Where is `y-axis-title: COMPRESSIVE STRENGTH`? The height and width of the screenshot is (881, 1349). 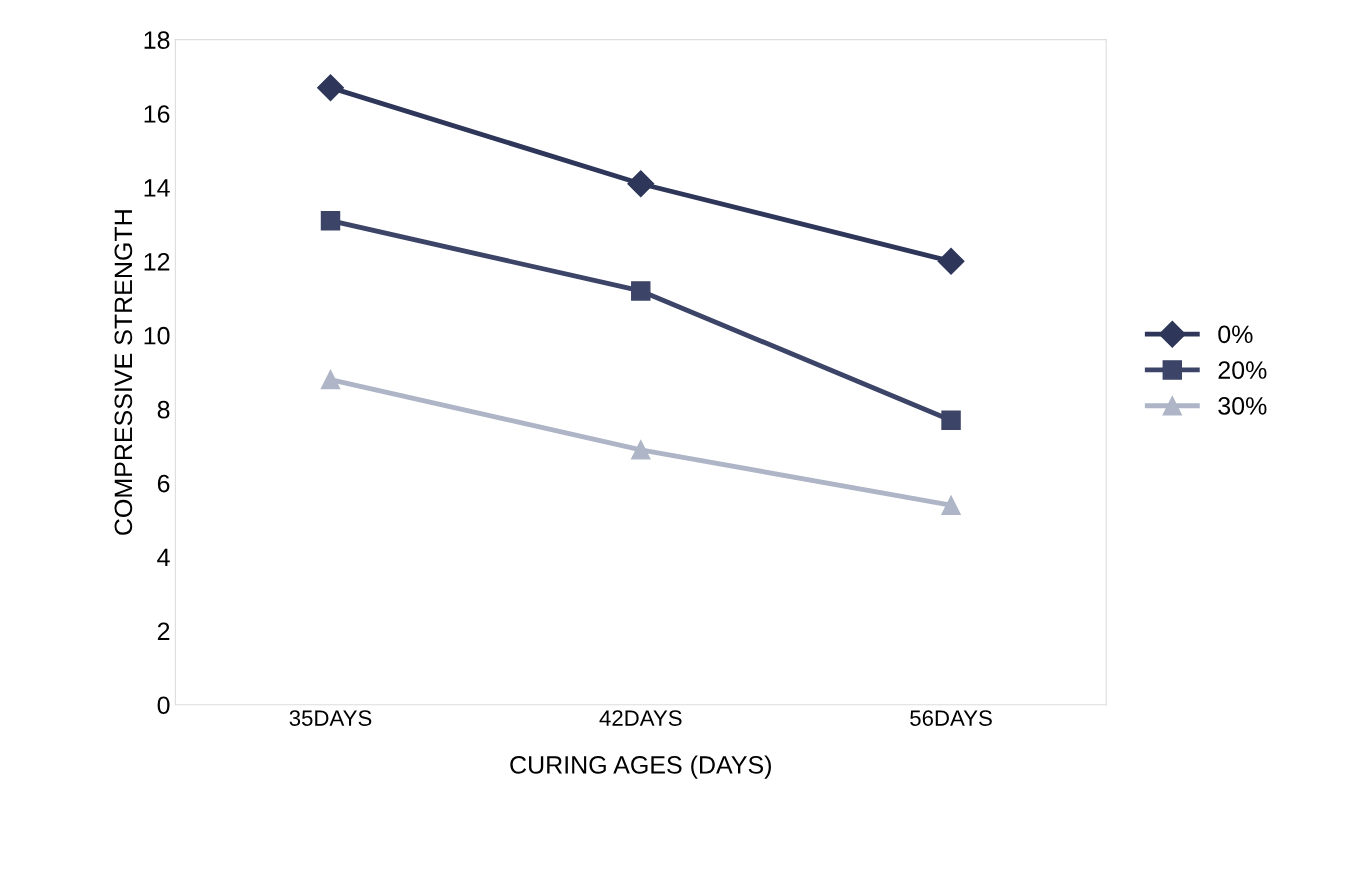
y-axis-title: COMPRESSIVE STRENGTH is located at coordinates (123, 372).